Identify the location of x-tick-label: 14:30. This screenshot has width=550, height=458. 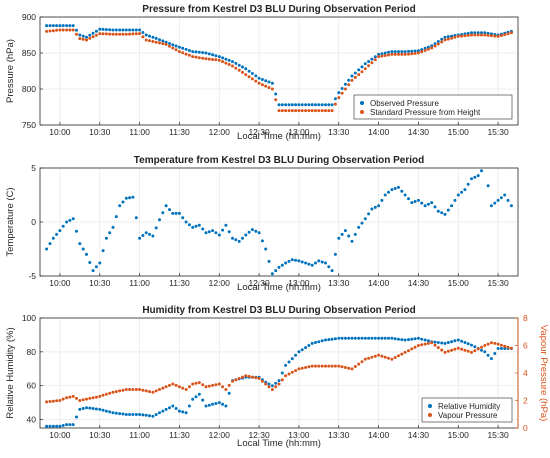
(419, 283).